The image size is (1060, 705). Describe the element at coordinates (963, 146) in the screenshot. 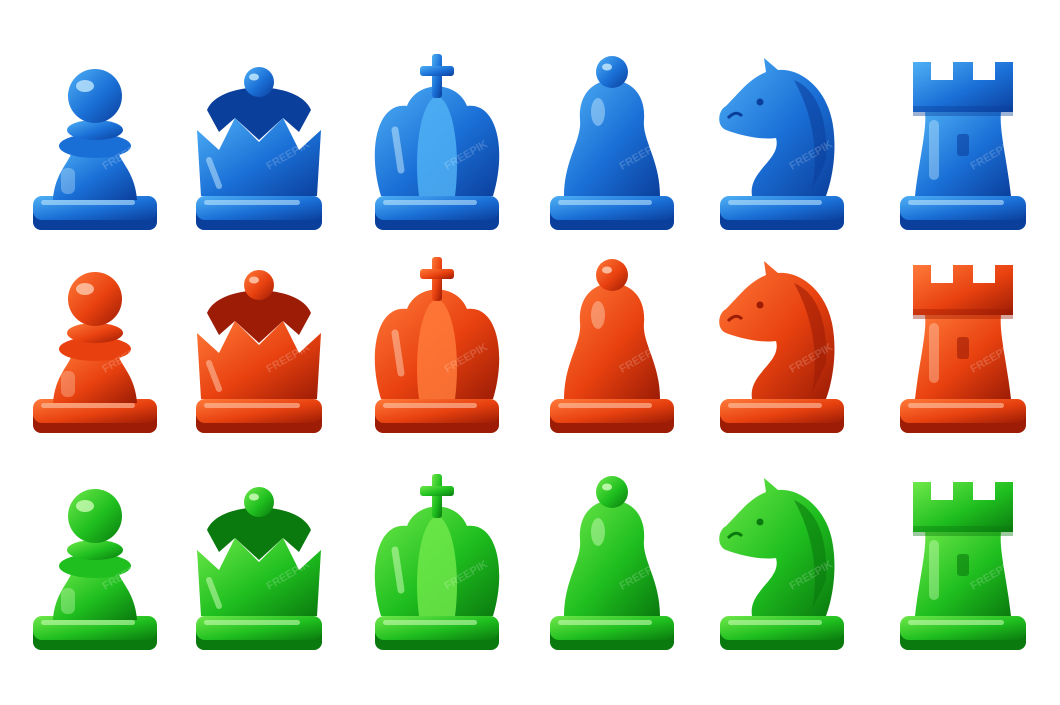

I see `blue-rook-piece-icon: FREEPIK` at that location.